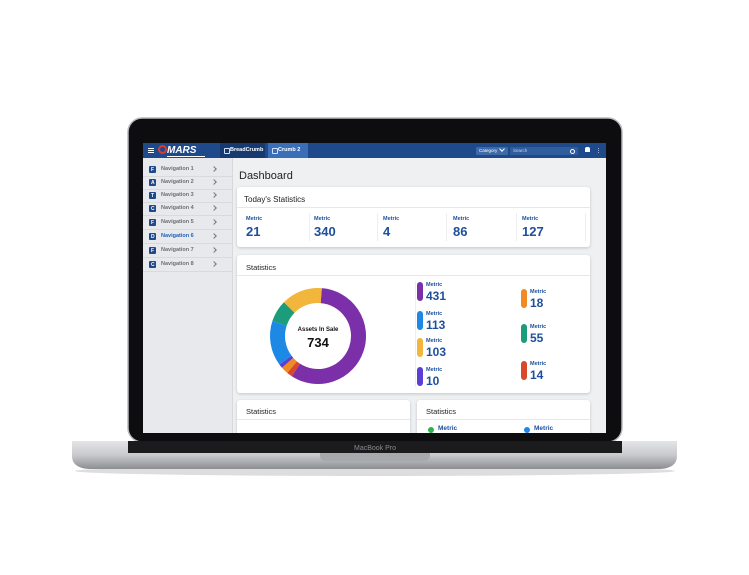  I want to click on nav-item: C Navigation 4, so click(187, 209).